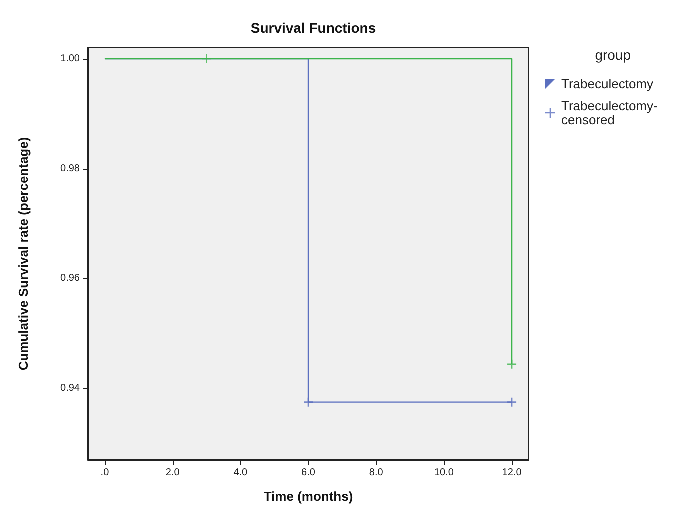 The width and height of the screenshot is (689, 512). What do you see at coordinates (23, 254) in the screenshot?
I see `y-axis-title: Cumulative Survival rate (percentage)` at bounding box center [23, 254].